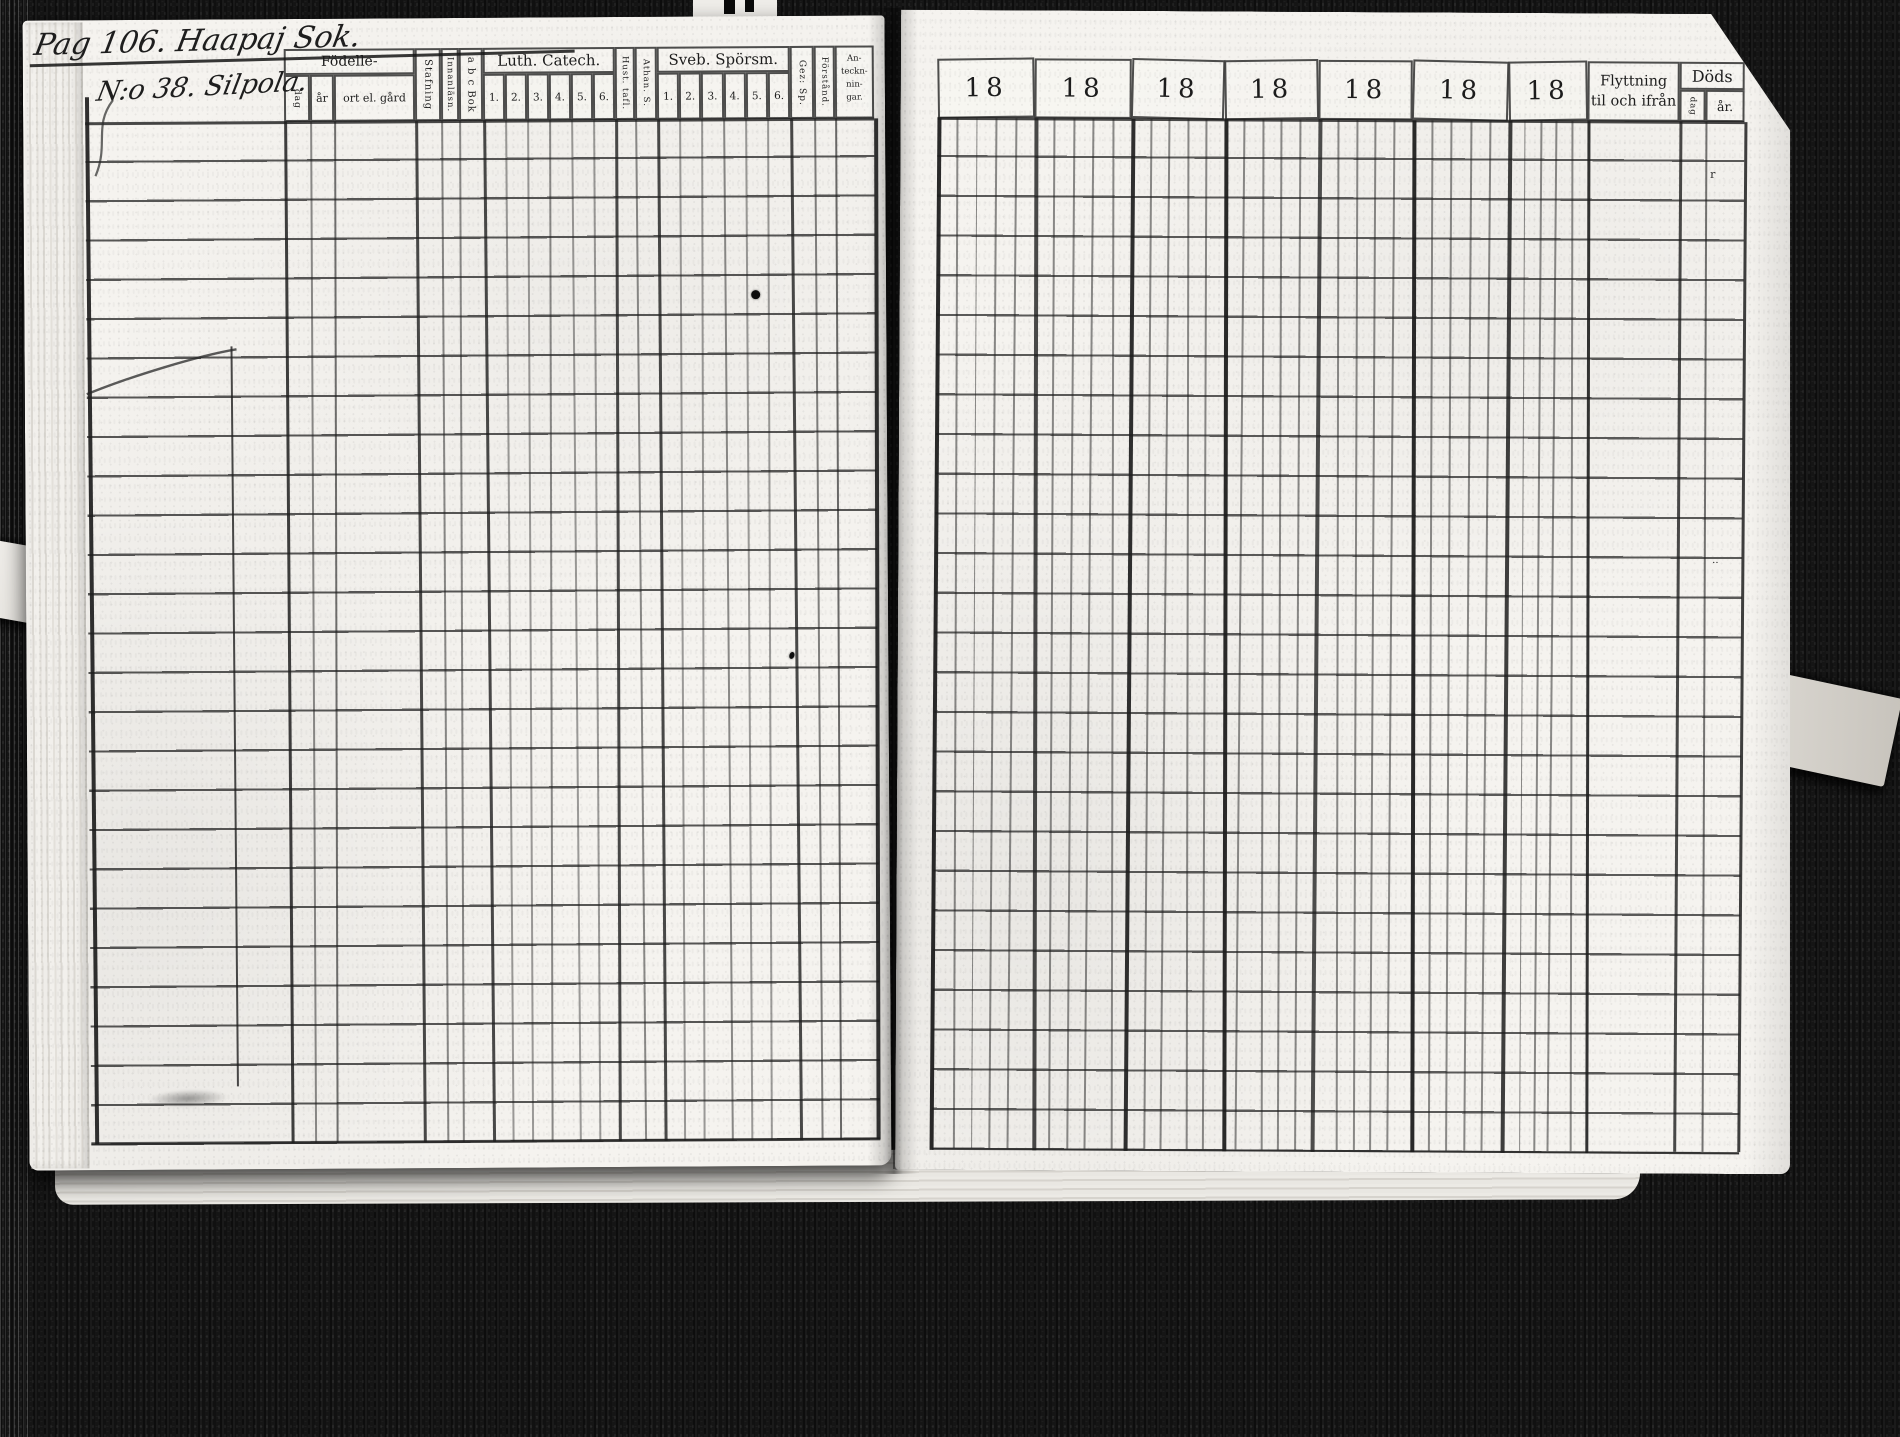  I want to click on header-dods-ar: år., so click(1724, 106).